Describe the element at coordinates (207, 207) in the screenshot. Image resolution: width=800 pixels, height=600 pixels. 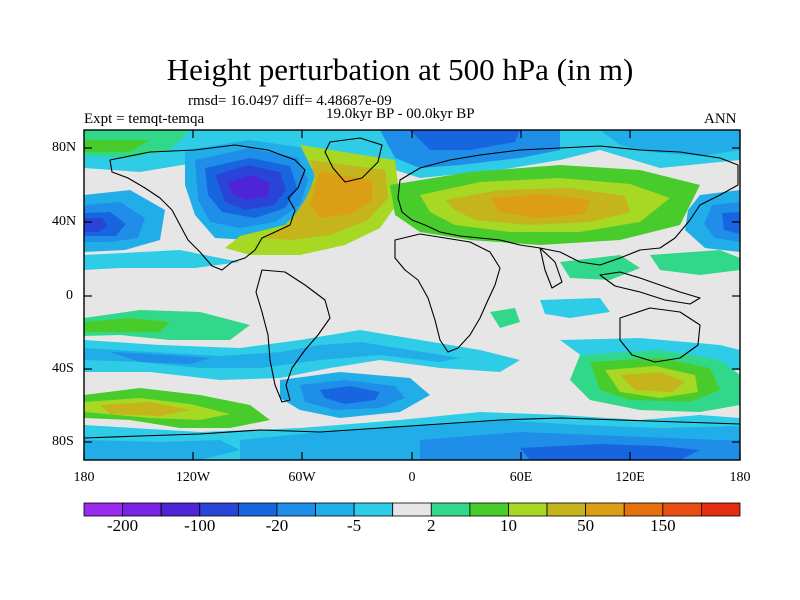
I see `coast-north-america` at that location.